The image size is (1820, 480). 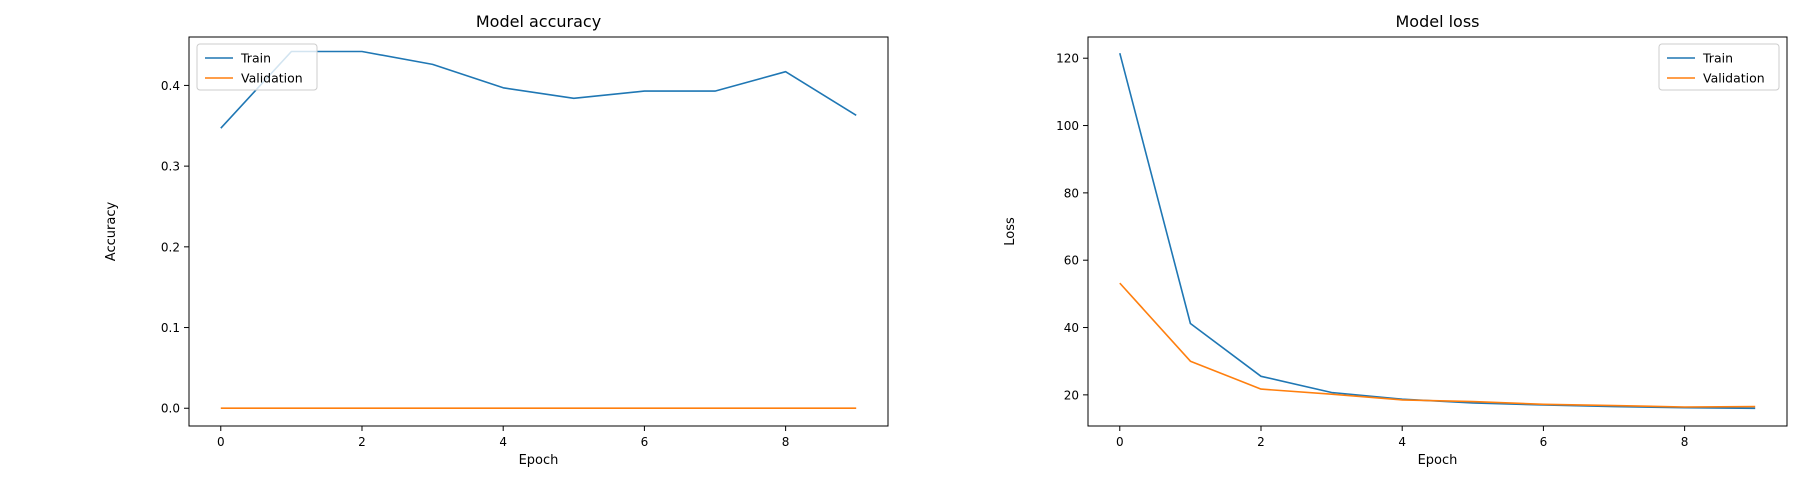 I want to click on y-tick-label: 40, so click(x=1071, y=328).